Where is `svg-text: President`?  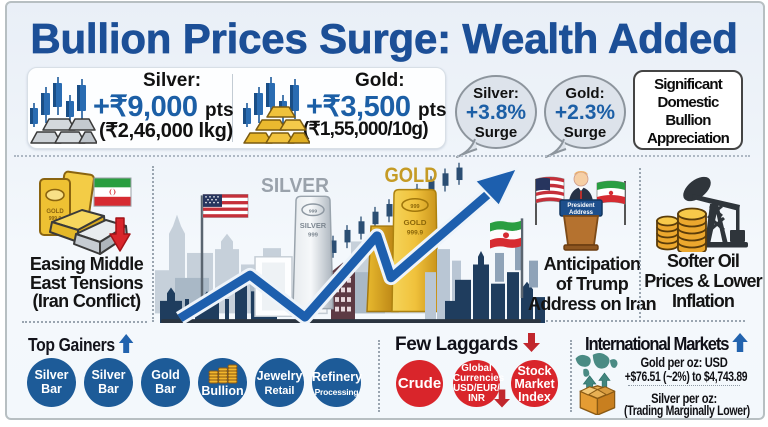
svg-text: President is located at coordinates (580, 206).